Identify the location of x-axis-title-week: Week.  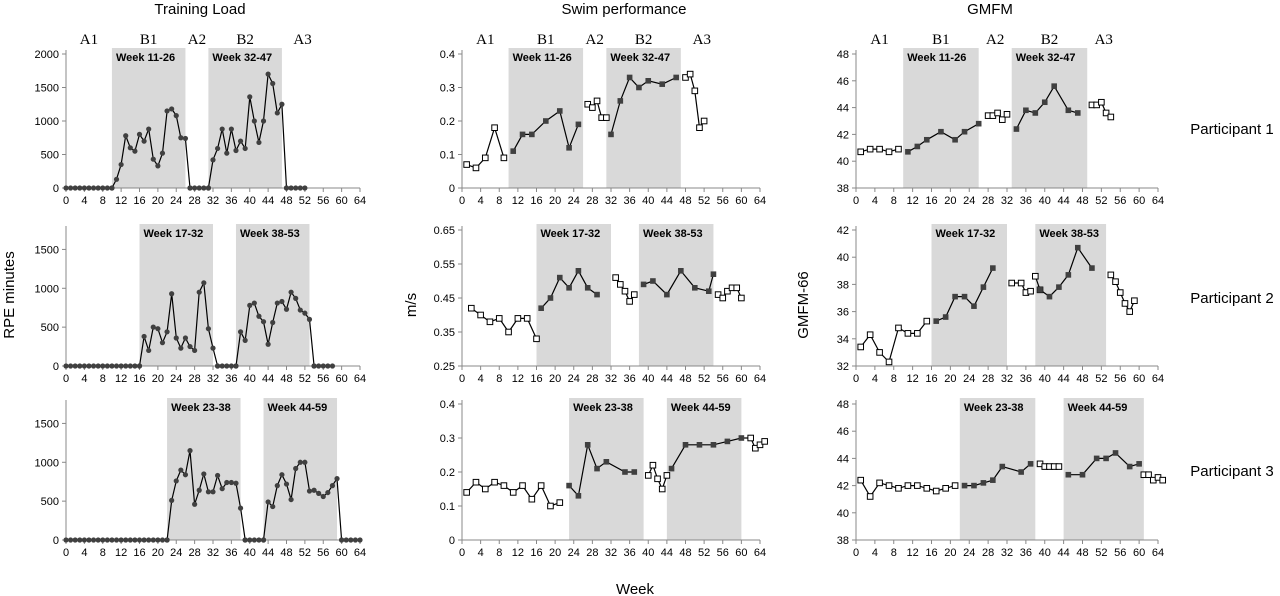
(635, 588).